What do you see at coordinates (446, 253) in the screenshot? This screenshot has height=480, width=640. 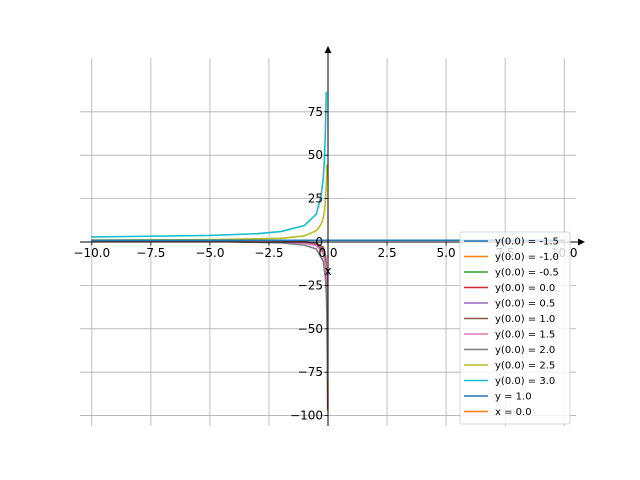 I see `x-tick-label-6: 5.0` at bounding box center [446, 253].